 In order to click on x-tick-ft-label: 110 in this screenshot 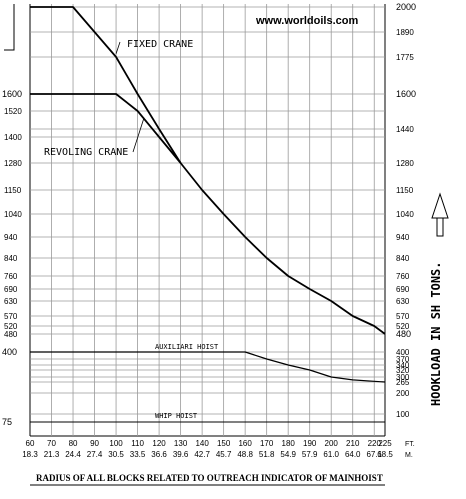, I will do `click(137, 443)`.